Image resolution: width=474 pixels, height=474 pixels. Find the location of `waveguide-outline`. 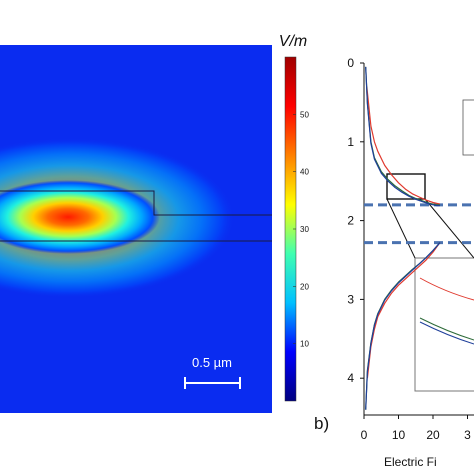

waveguide-outline is located at coordinates (136, 216).